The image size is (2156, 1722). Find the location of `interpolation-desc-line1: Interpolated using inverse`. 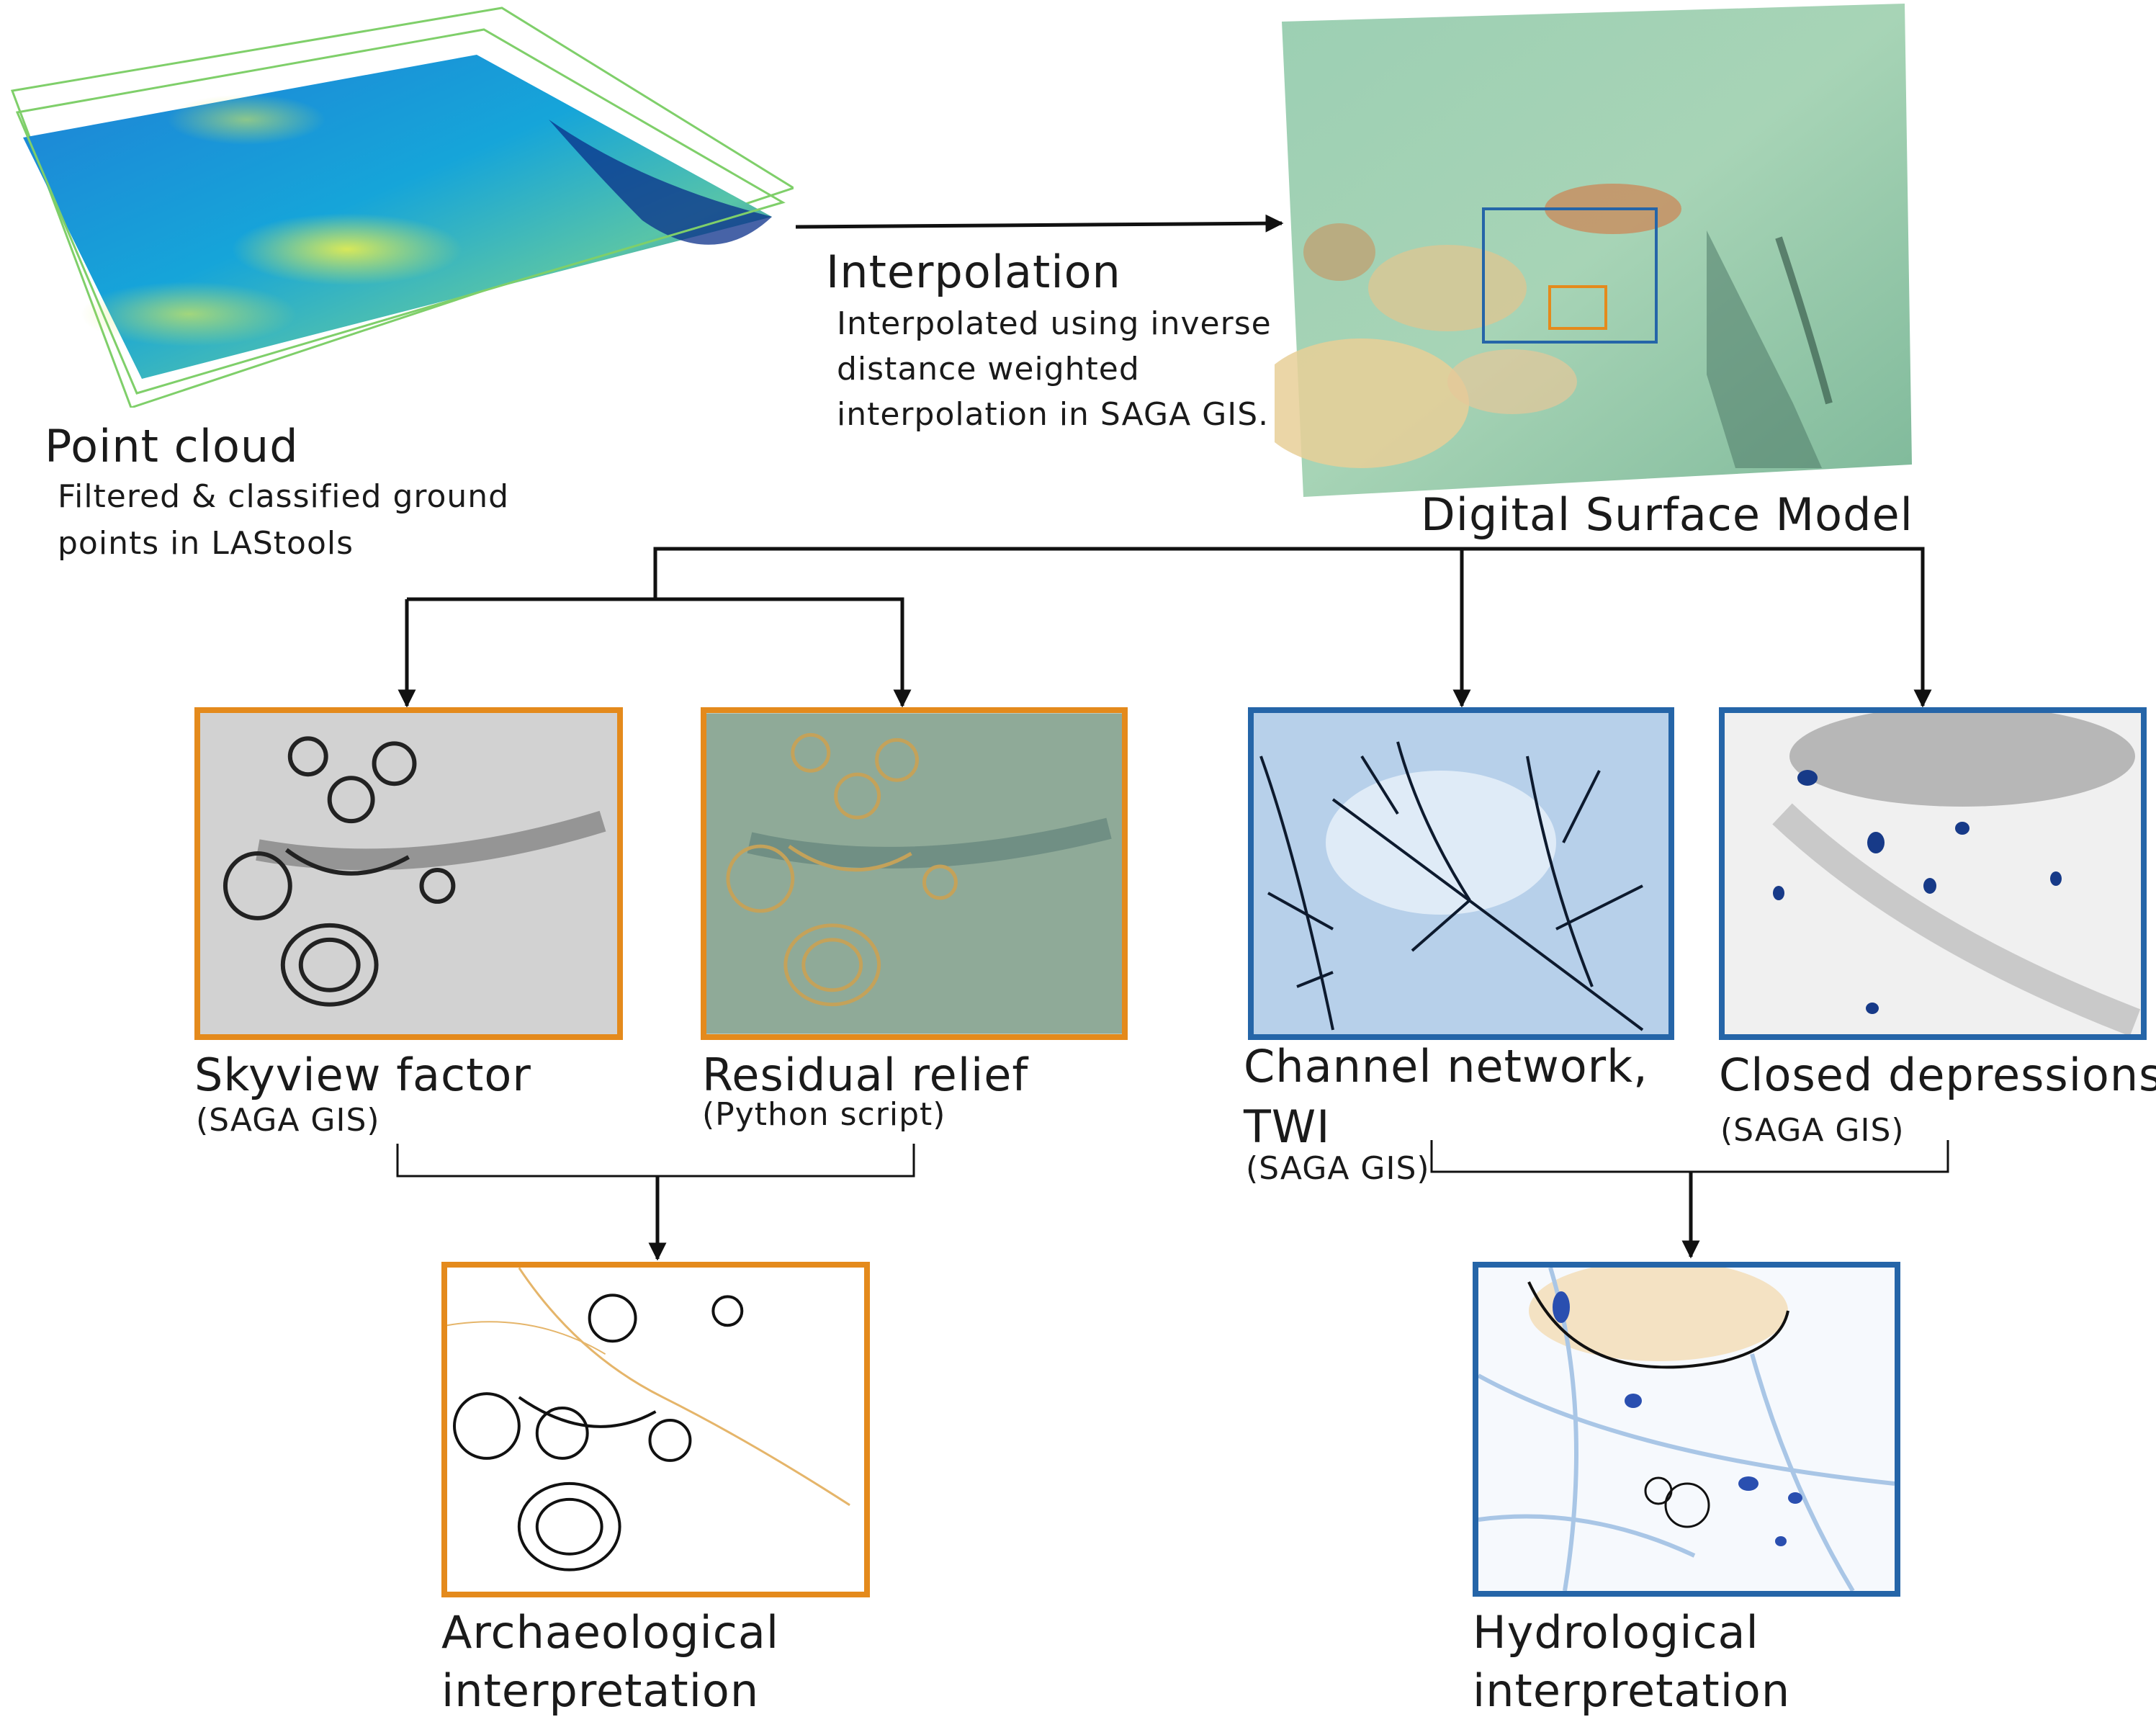

interpolation-desc-line1: Interpolated using inverse is located at coordinates (1054, 323).